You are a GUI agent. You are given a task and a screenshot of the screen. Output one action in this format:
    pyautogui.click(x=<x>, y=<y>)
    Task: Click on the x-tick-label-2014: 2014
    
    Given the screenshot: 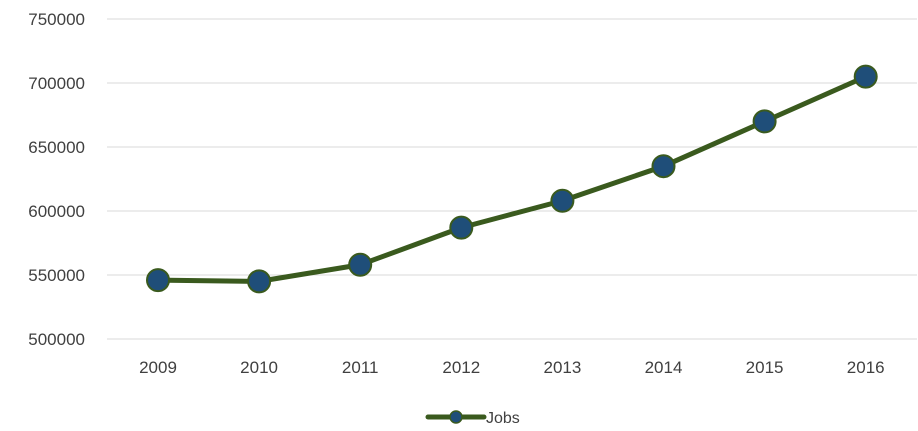 What is the action you would take?
    pyautogui.click(x=664, y=367)
    